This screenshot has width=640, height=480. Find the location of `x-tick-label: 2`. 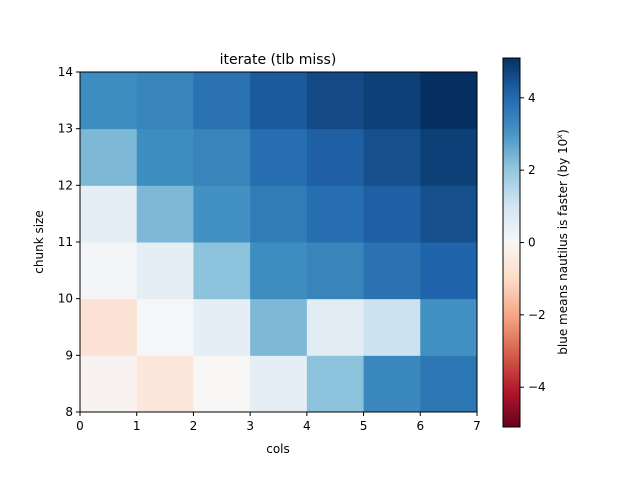

x-tick-label: 2 is located at coordinates (194, 426).